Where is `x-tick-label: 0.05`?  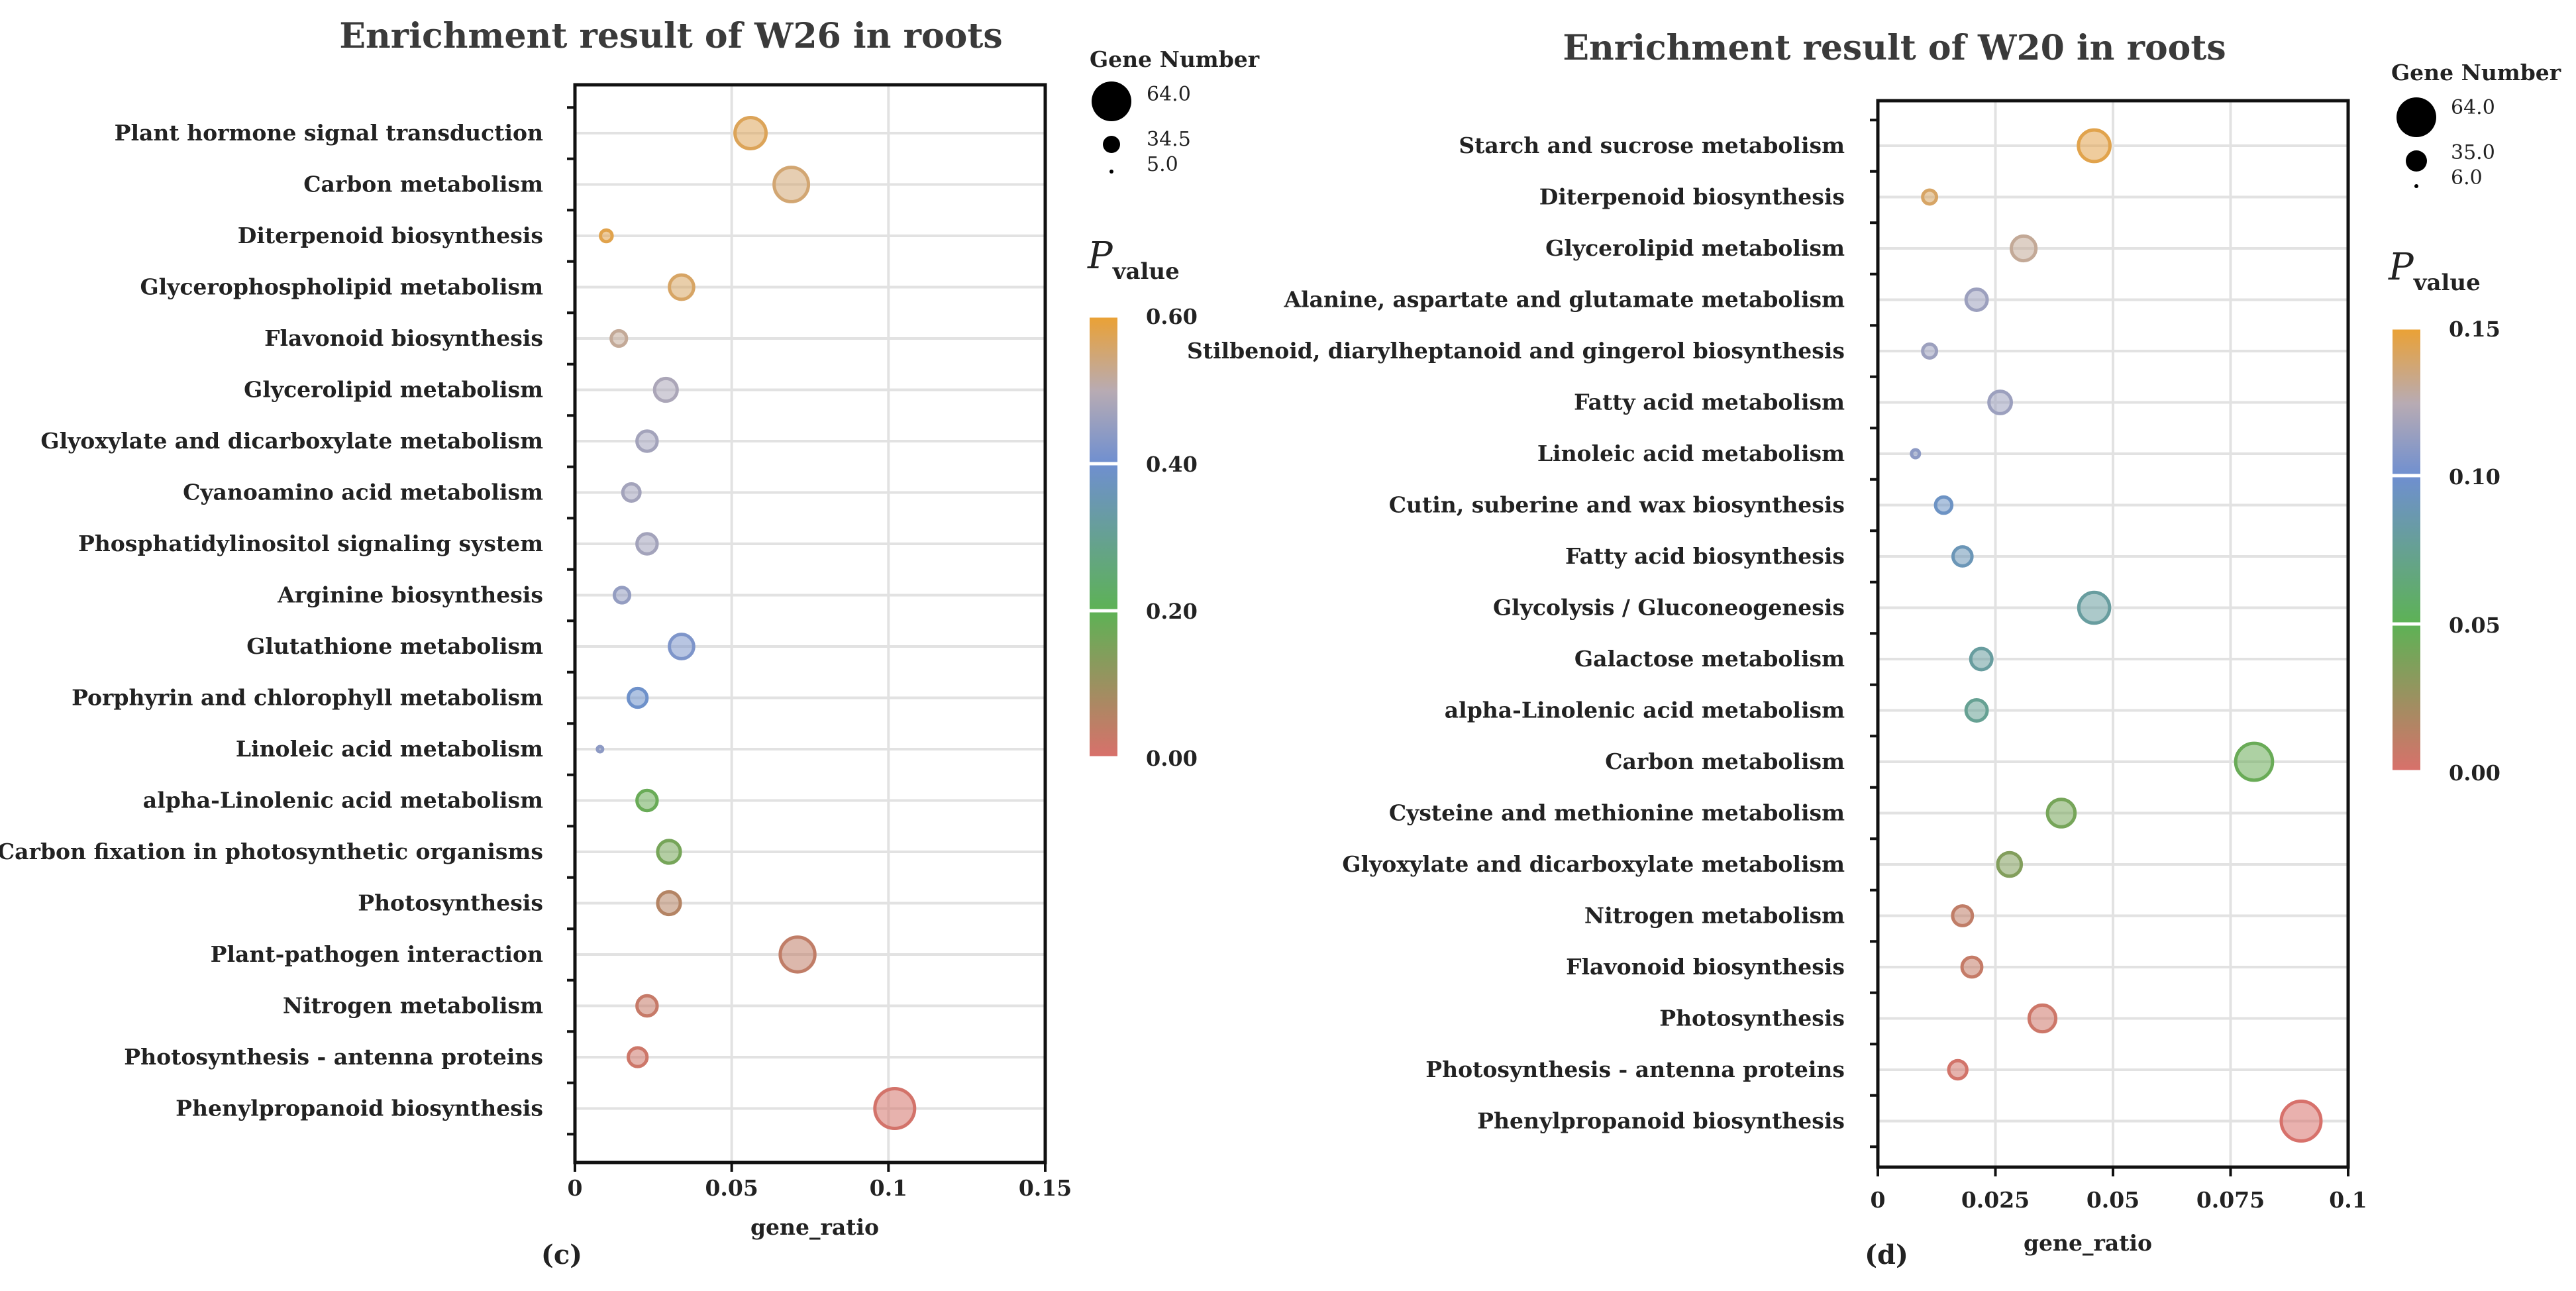
x-tick-label: 0.05 is located at coordinates (2113, 1200).